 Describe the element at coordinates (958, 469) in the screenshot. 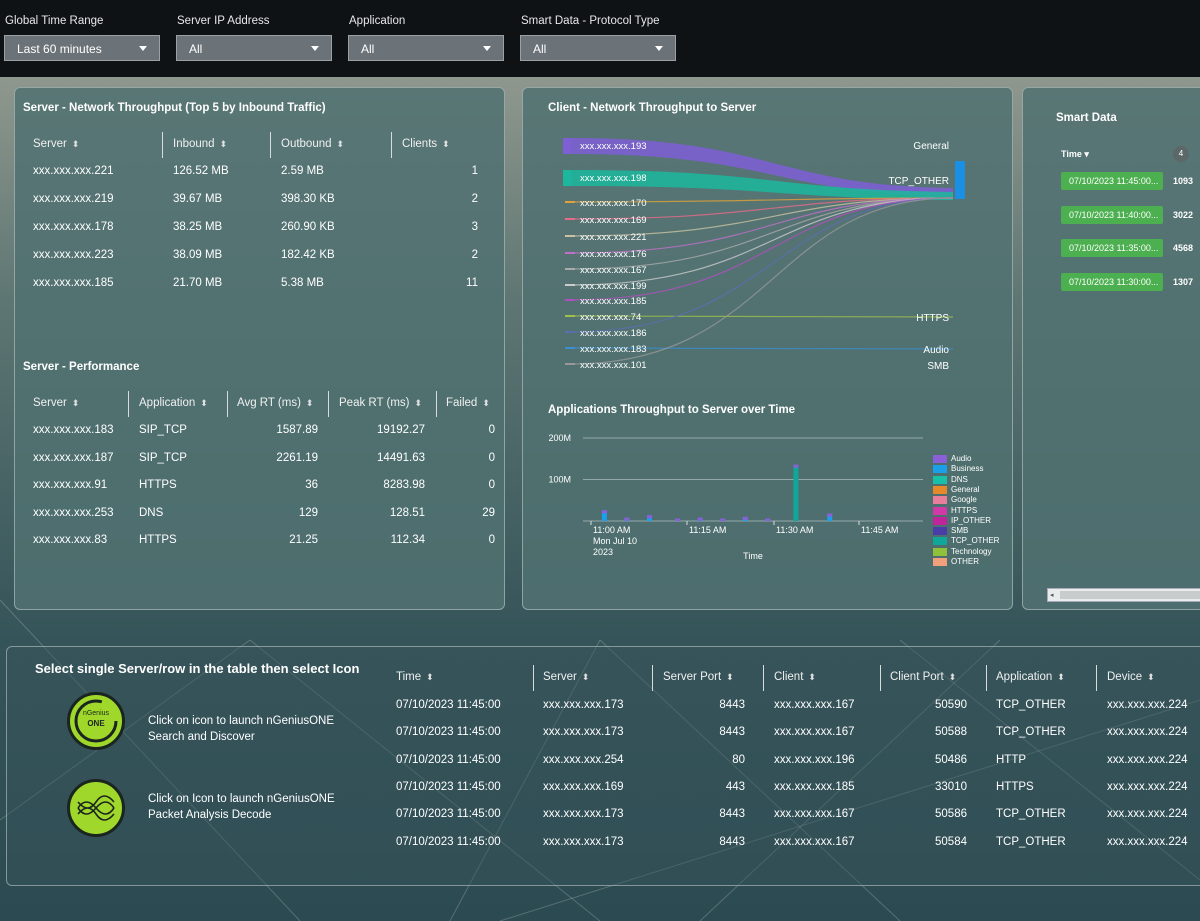

I see `legend-item: Business` at that location.